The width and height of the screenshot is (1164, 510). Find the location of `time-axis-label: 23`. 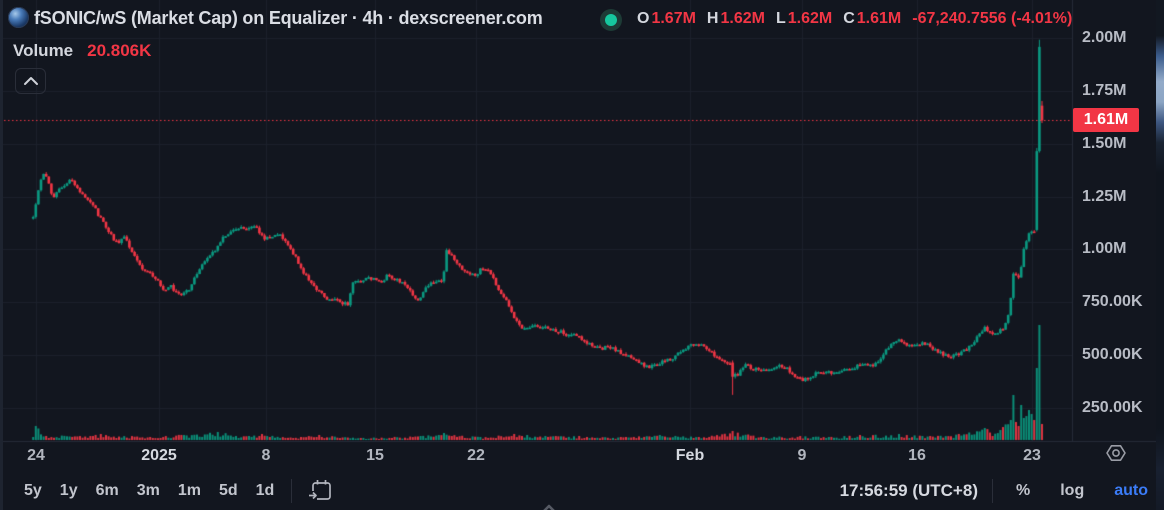

time-axis-label: 23 is located at coordinates (1032, 455).